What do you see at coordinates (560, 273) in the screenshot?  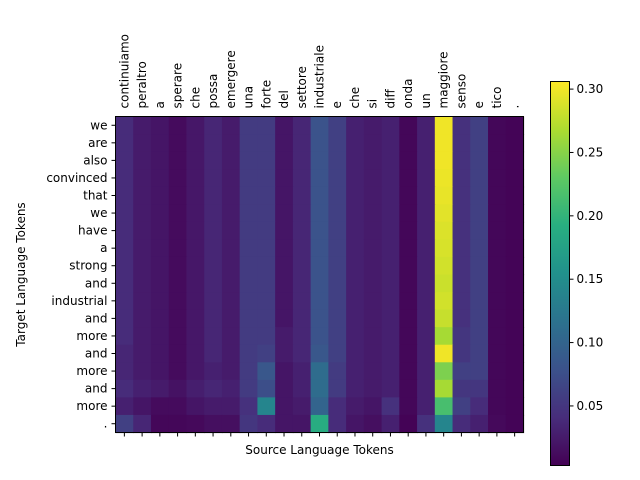 I see `colorbar-gradient` at bounding box center [560, 273].